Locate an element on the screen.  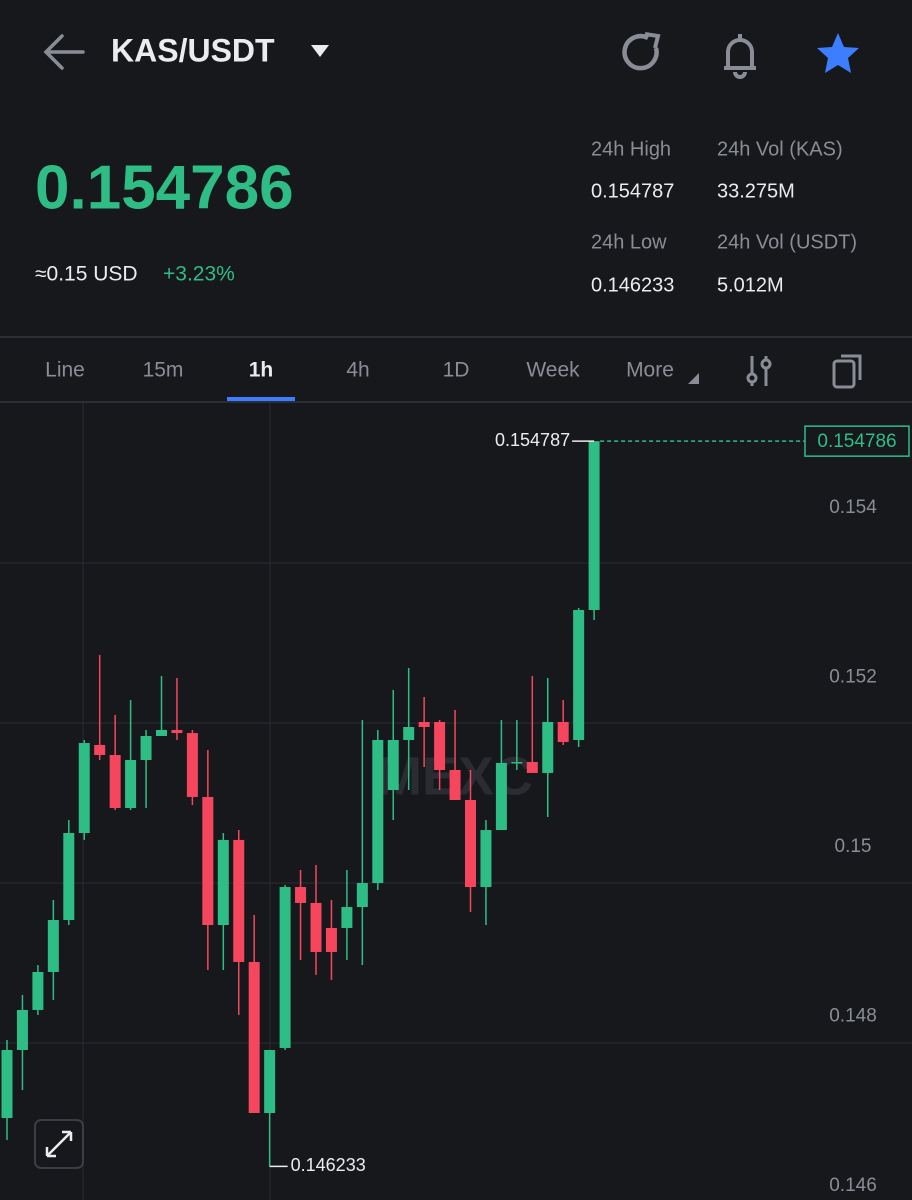
favorite-star is located at coordinates (838, 53).